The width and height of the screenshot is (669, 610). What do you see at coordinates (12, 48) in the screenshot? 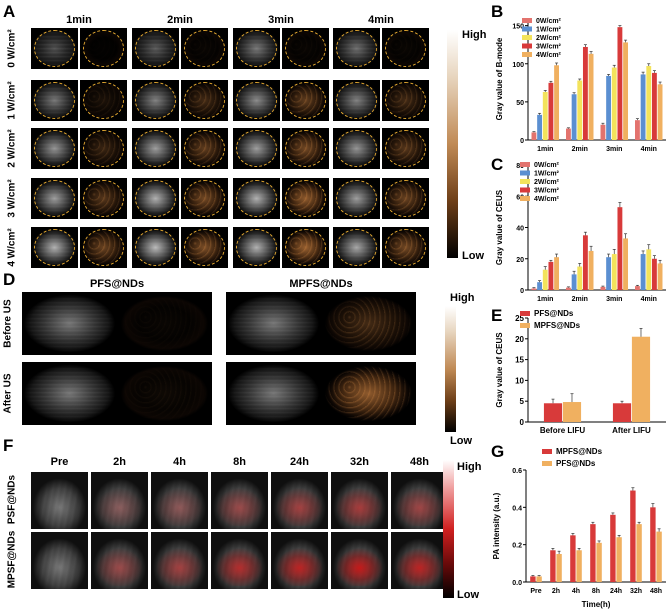
I see `panel-a-row-label: 0 W/cm²` at bounding box center [12, 48].